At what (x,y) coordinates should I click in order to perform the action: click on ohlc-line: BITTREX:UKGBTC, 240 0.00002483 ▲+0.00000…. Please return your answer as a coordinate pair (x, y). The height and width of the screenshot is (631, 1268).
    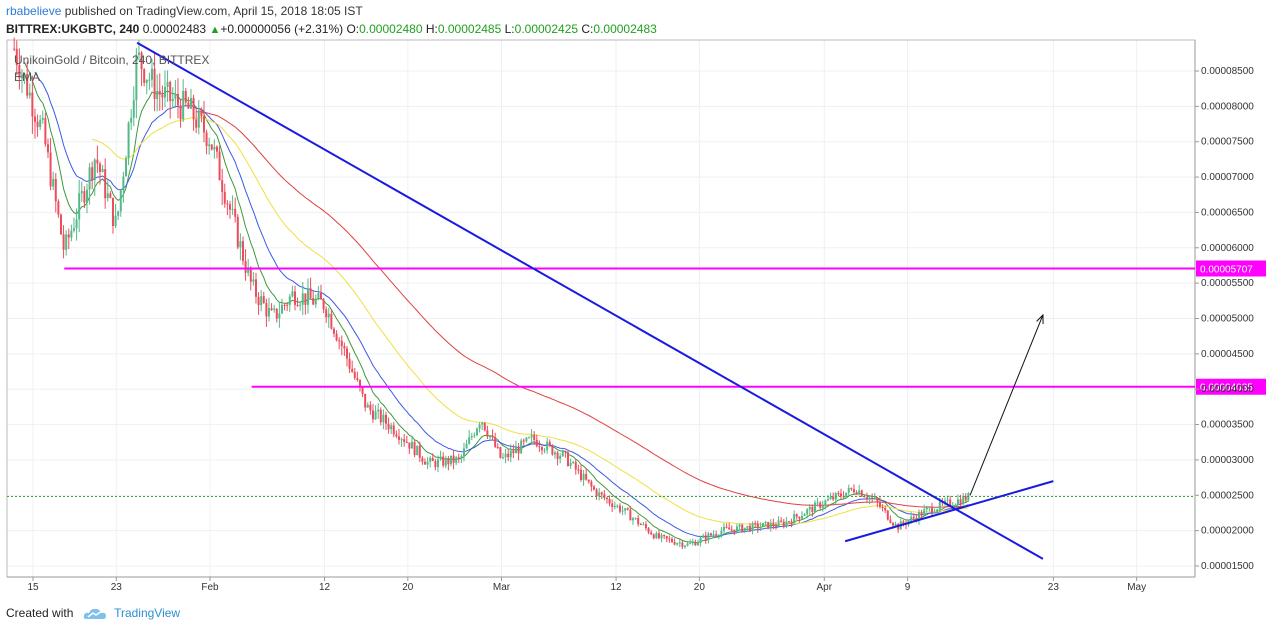
    Looking at the image, I should click on (331, 29).